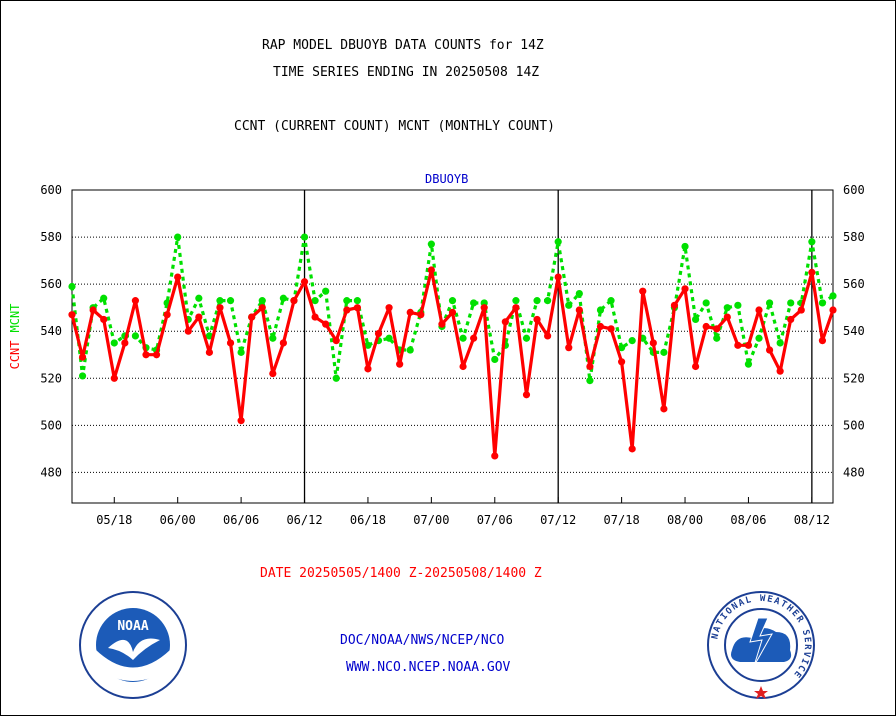 This screenshot has height=716, width=896. What do you see at coordinates (51, 284) in the screenshot?
I see `y-tick-label-left: 560` at bounding box center [51, 284].